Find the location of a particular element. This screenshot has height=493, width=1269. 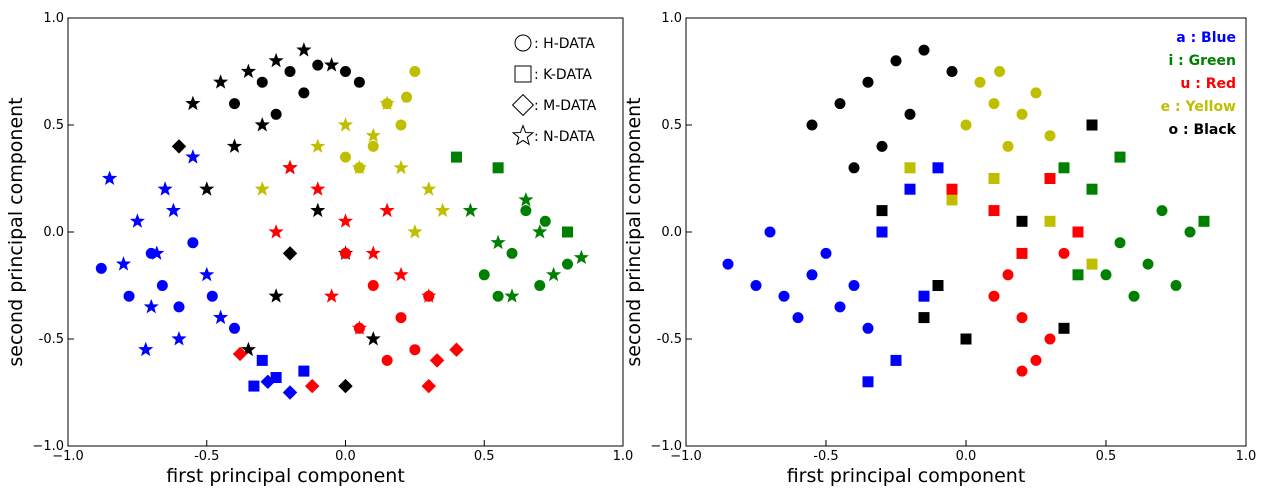

legend-label: : H-DATA is located at coordinates (564, 44).